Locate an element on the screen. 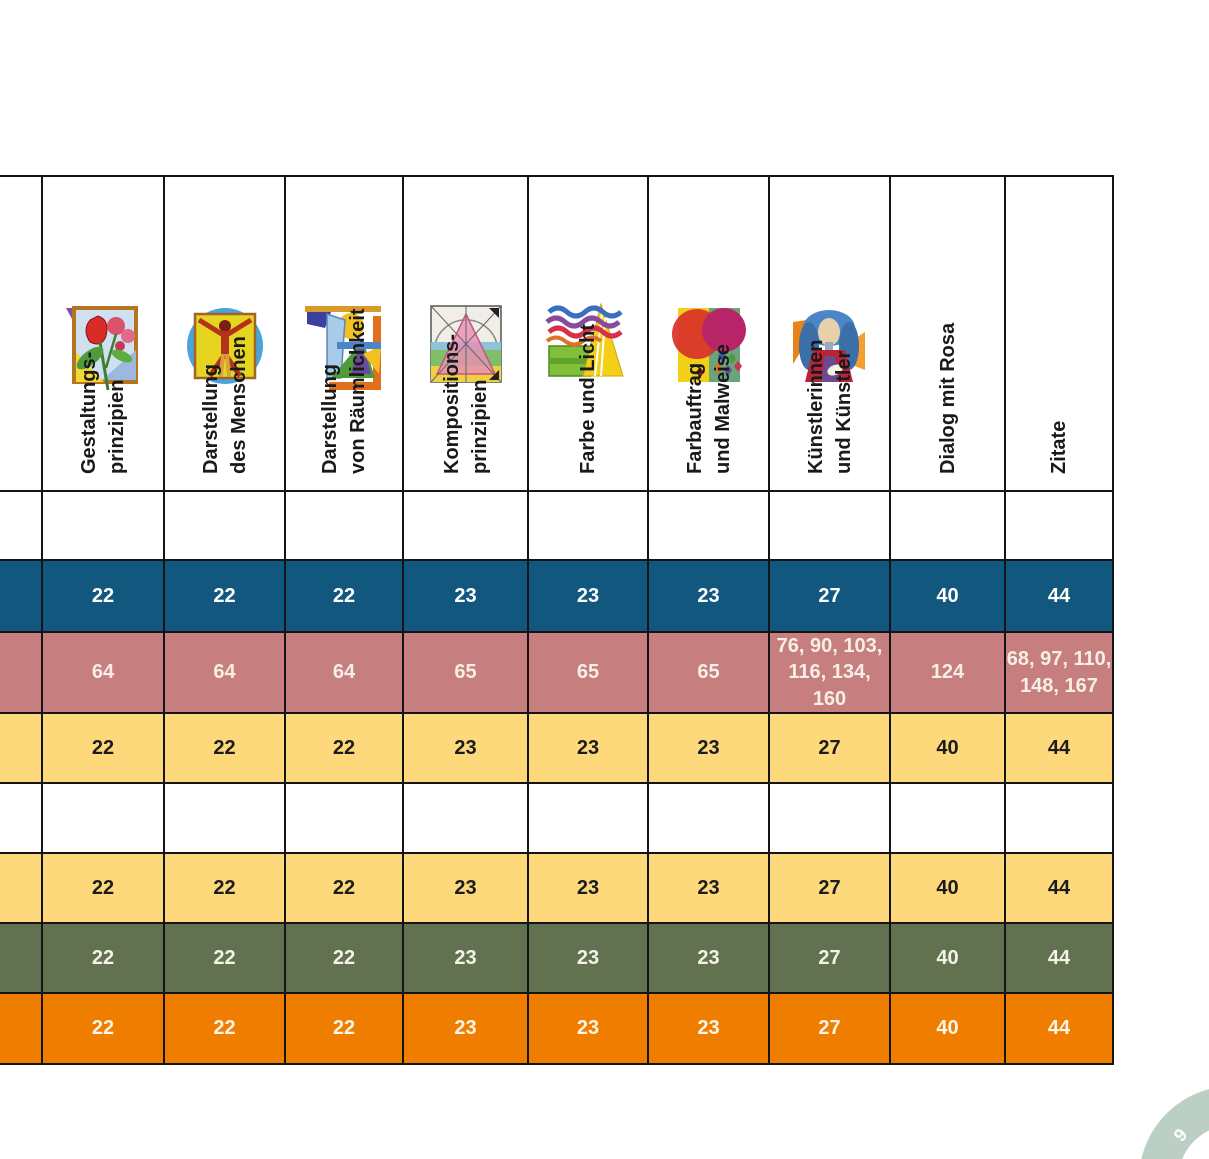  header-stub-cell is located at coordinates (21, 333).